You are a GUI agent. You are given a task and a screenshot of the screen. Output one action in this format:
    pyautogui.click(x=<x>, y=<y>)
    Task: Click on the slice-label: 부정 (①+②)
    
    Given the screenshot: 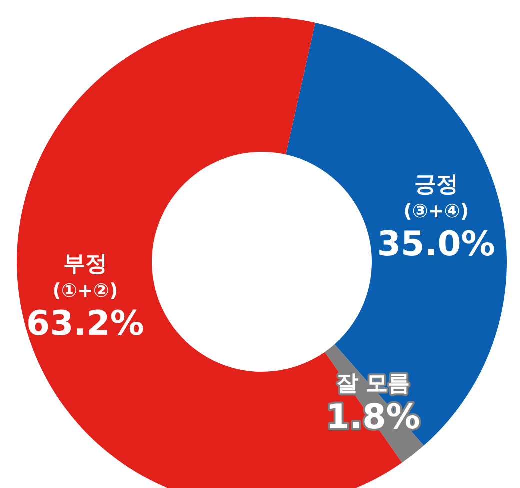 What is the action you would take?
    pyautogui.click(x=85, y=277)
    